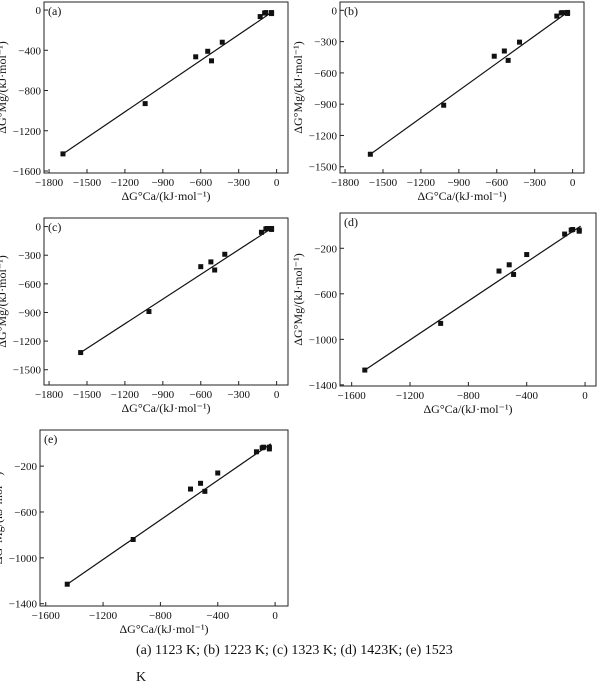 Image resolution: width=600 pixels, height=698 pixels. What do you see at coordinates (345, 183) in the screenshot?
I see `x-tick-label: −1800` at bounding box center [345, 183].